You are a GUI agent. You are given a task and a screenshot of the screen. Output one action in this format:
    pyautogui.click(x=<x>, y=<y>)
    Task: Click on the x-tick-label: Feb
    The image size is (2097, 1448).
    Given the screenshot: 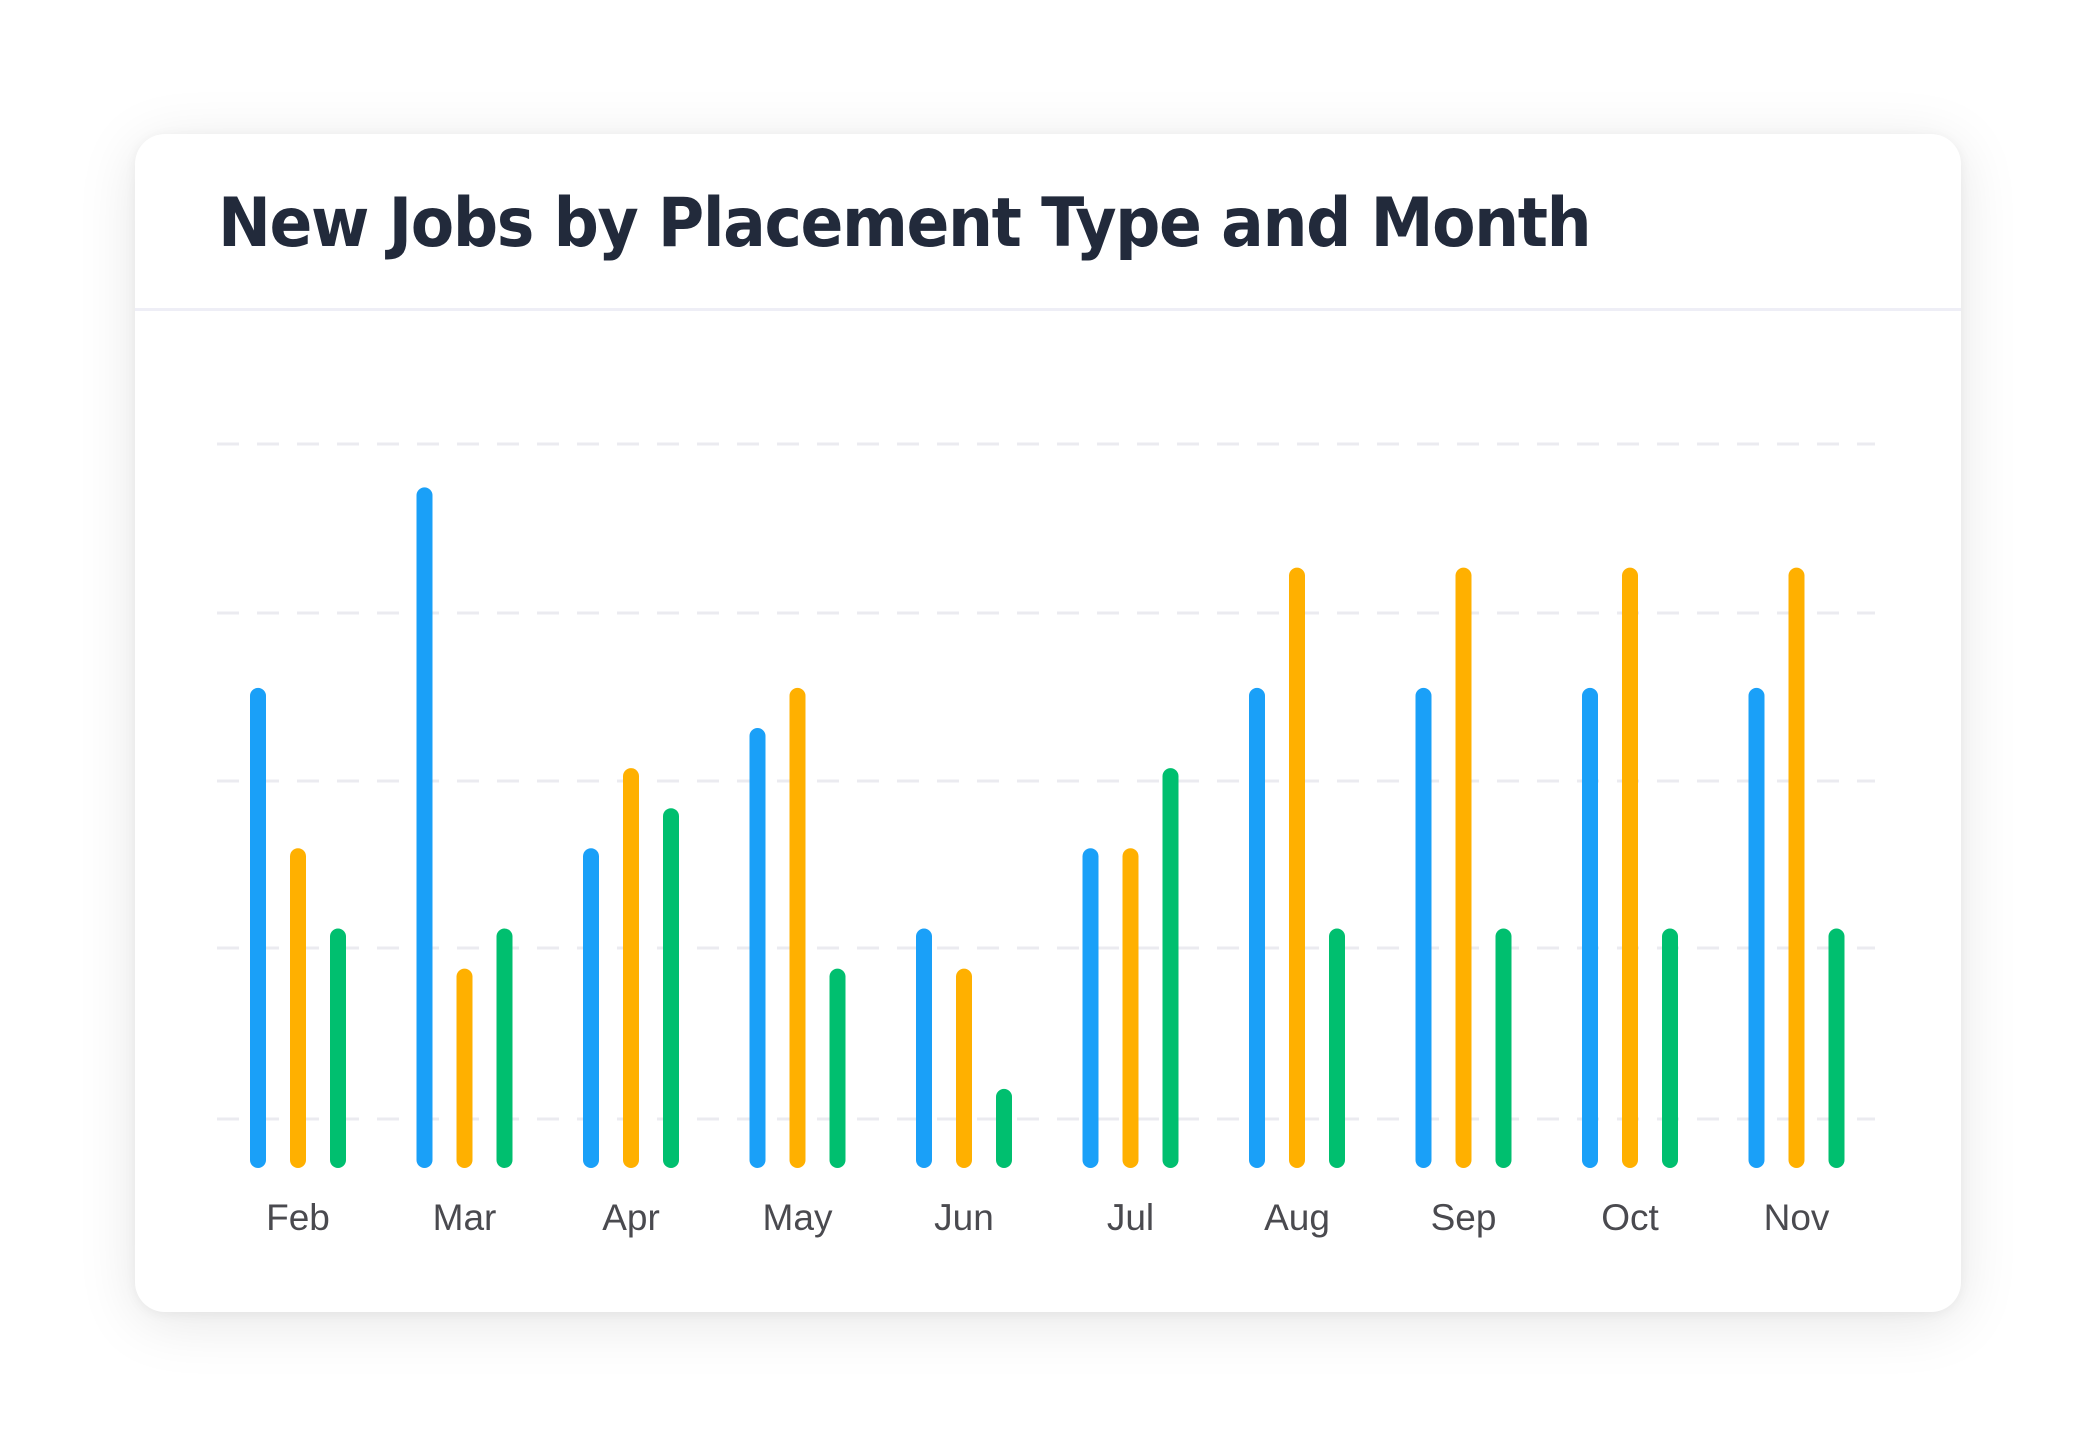 What is the action you would take?
    pyautogui.click(x=298, y=1217)
    